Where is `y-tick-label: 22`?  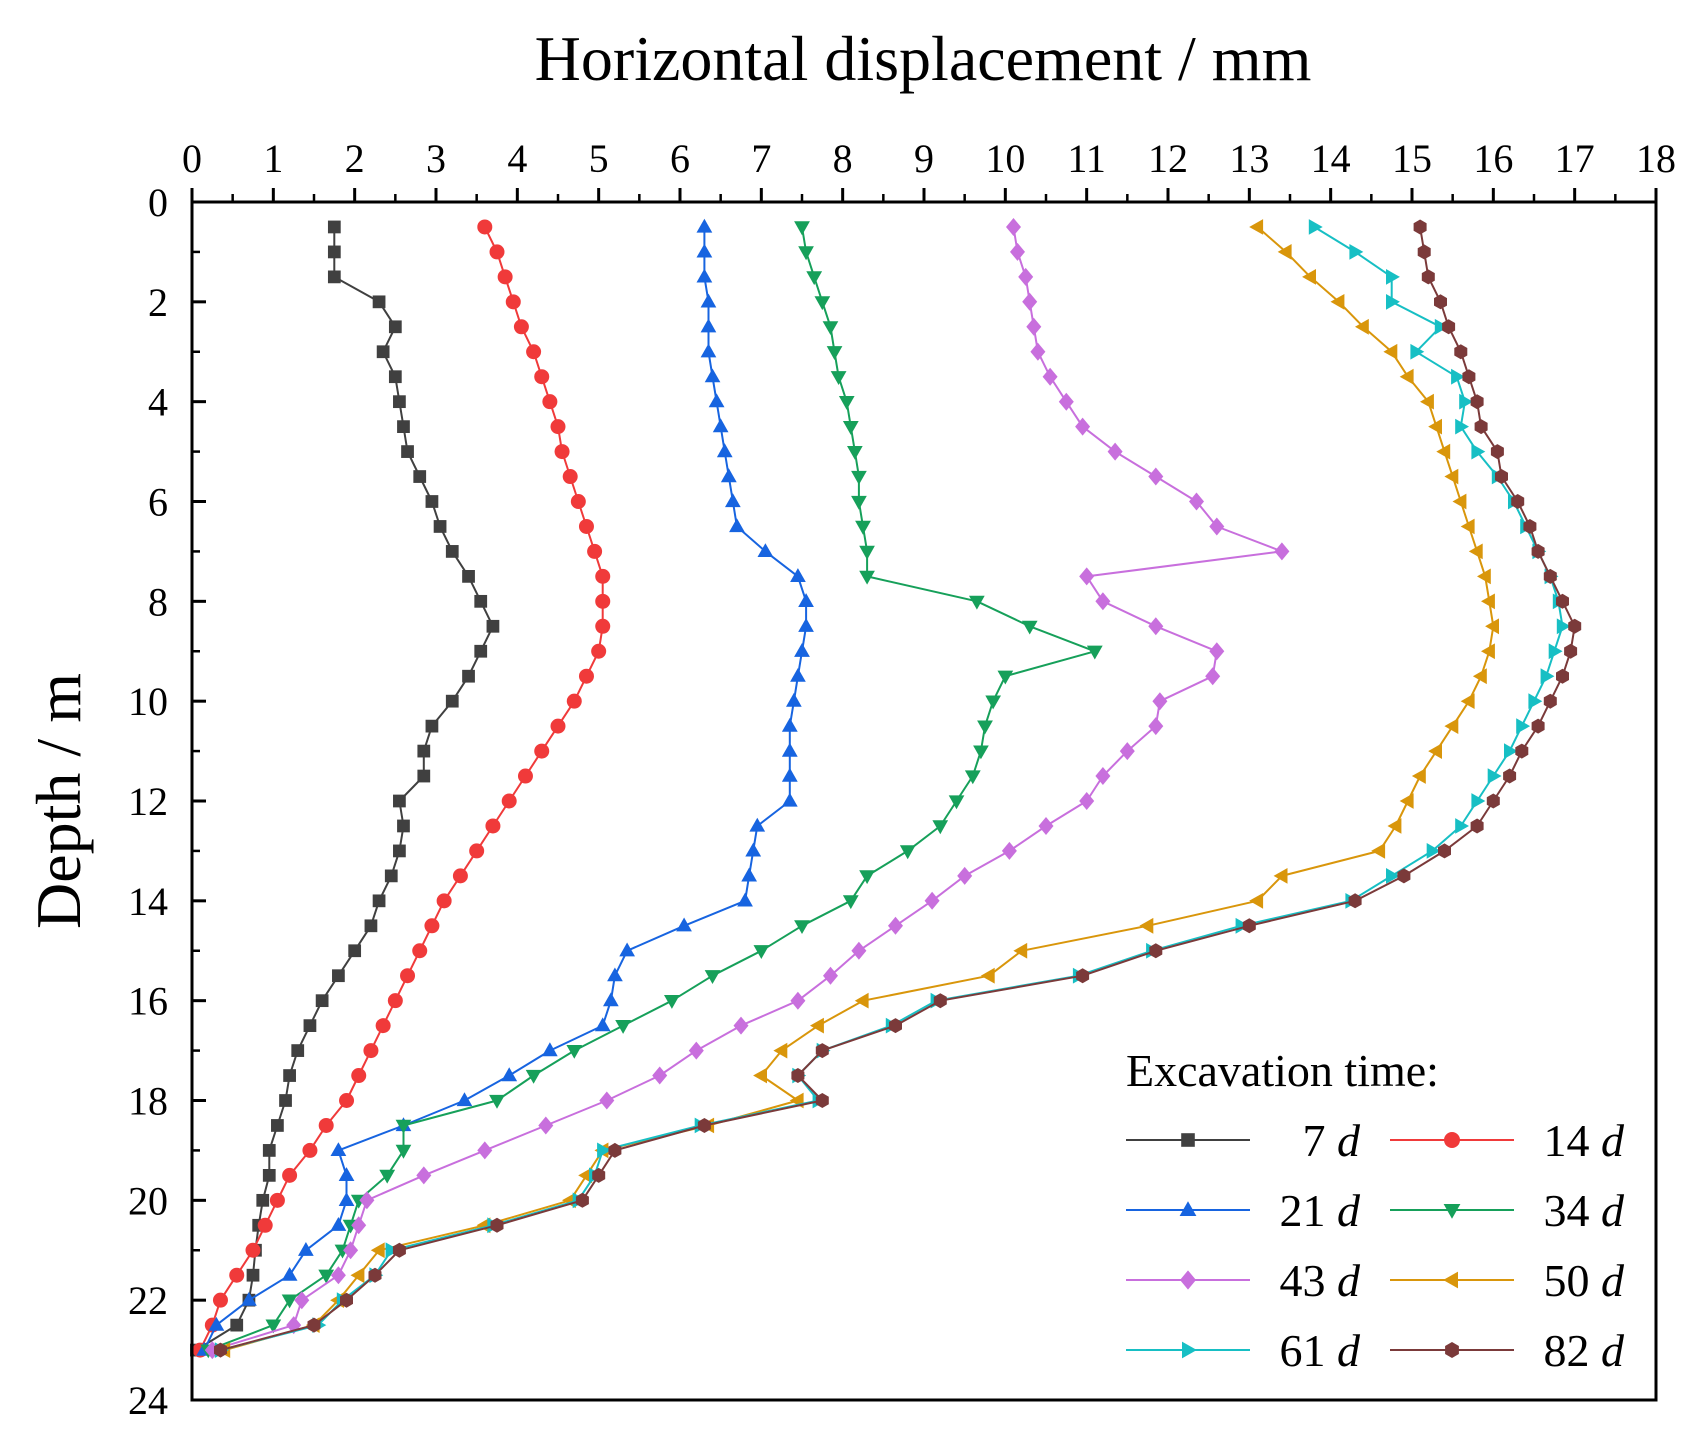
y-tick-label: 22 is located at coordinates (148, 1300).